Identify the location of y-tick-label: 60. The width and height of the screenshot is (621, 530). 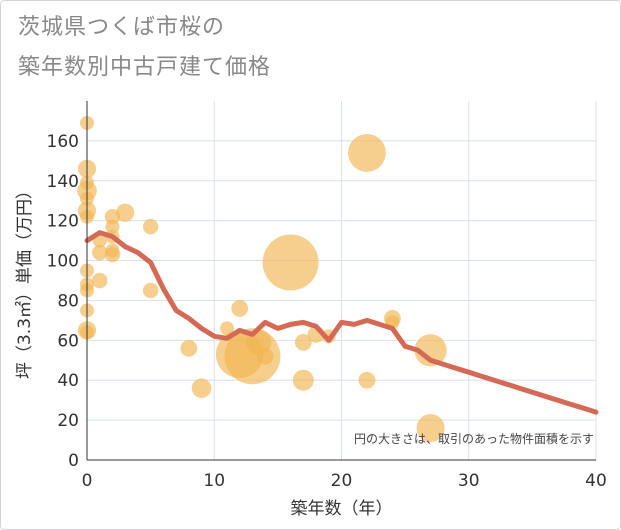
(68, 341).